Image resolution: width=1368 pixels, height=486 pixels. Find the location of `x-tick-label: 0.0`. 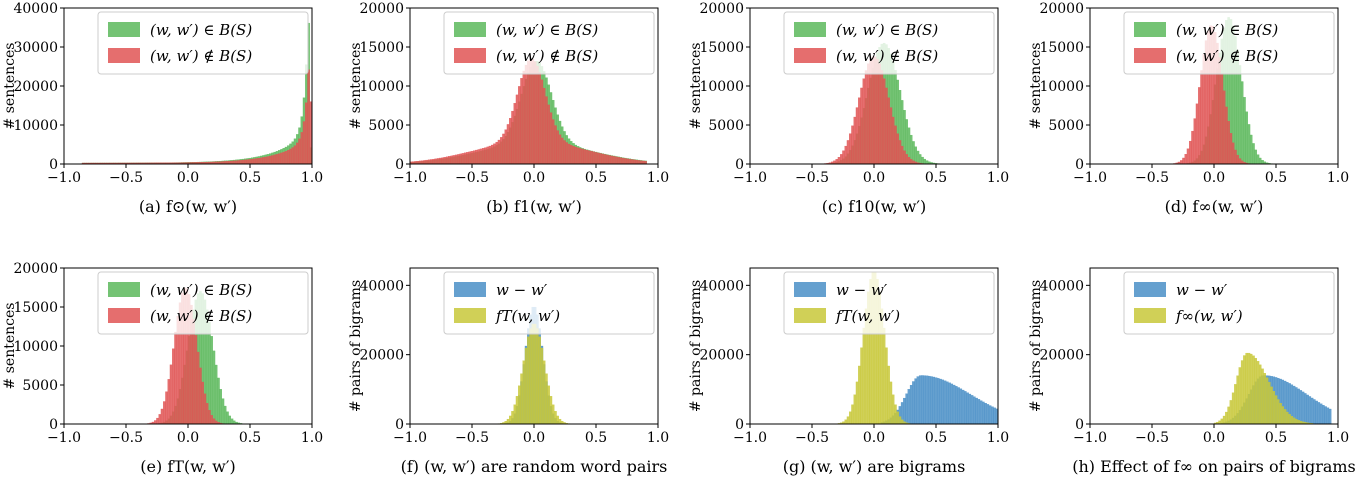

x-tick-label: 0.0 is located at coordinates (874, 438).